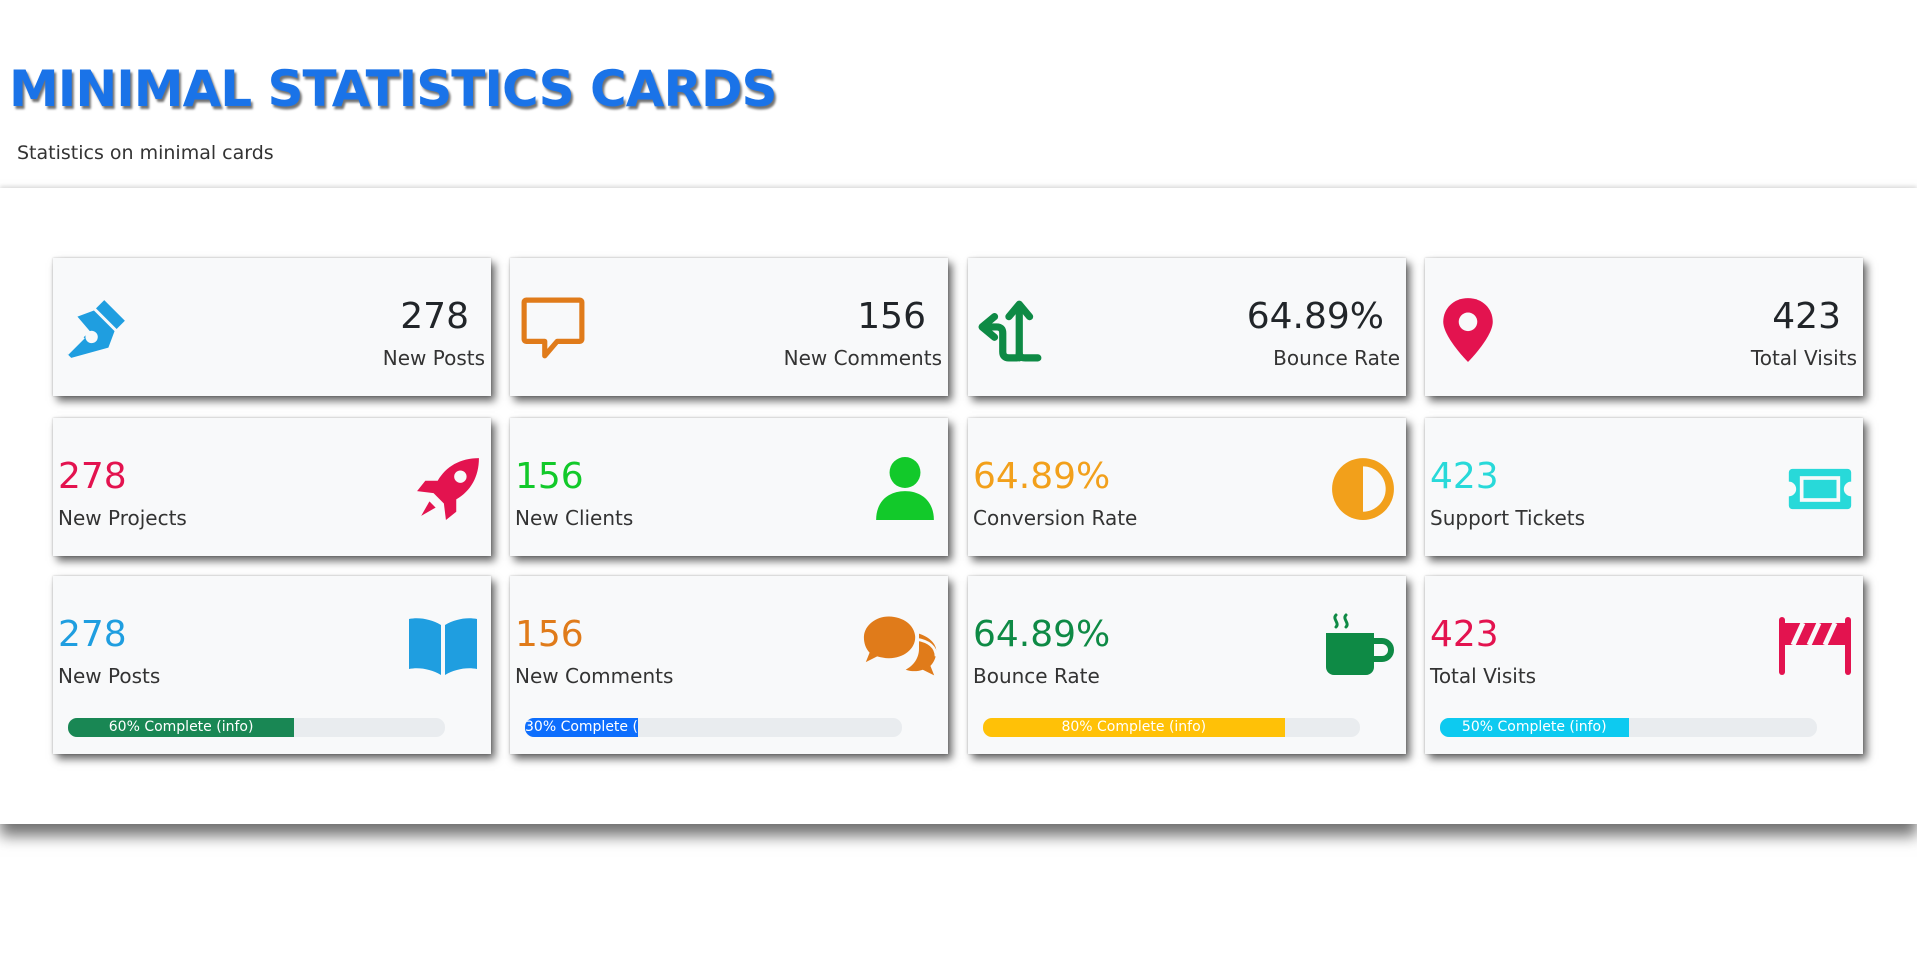 This screenshot has height=972, width=1917. I want to click on stat-card-bounce-rate: 64.89% Bounce Rate, so click(1187, 327).